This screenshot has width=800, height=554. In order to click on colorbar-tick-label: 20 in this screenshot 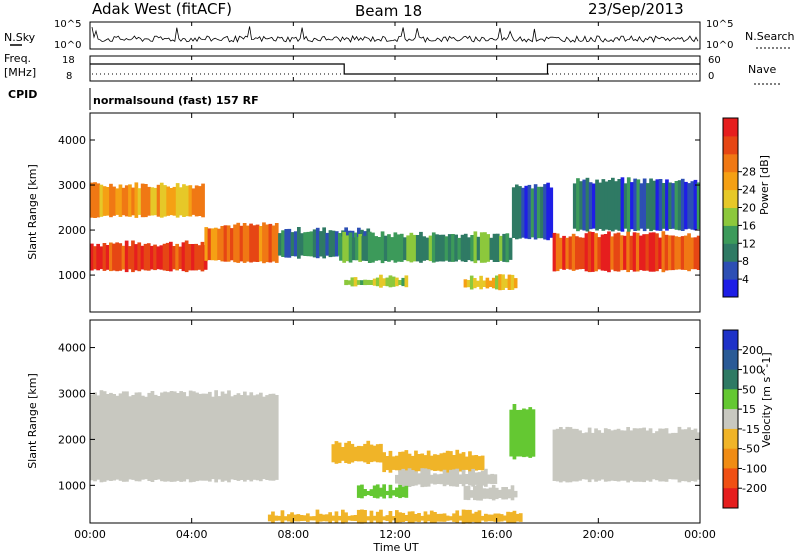, I will do `click(749, 208)`.